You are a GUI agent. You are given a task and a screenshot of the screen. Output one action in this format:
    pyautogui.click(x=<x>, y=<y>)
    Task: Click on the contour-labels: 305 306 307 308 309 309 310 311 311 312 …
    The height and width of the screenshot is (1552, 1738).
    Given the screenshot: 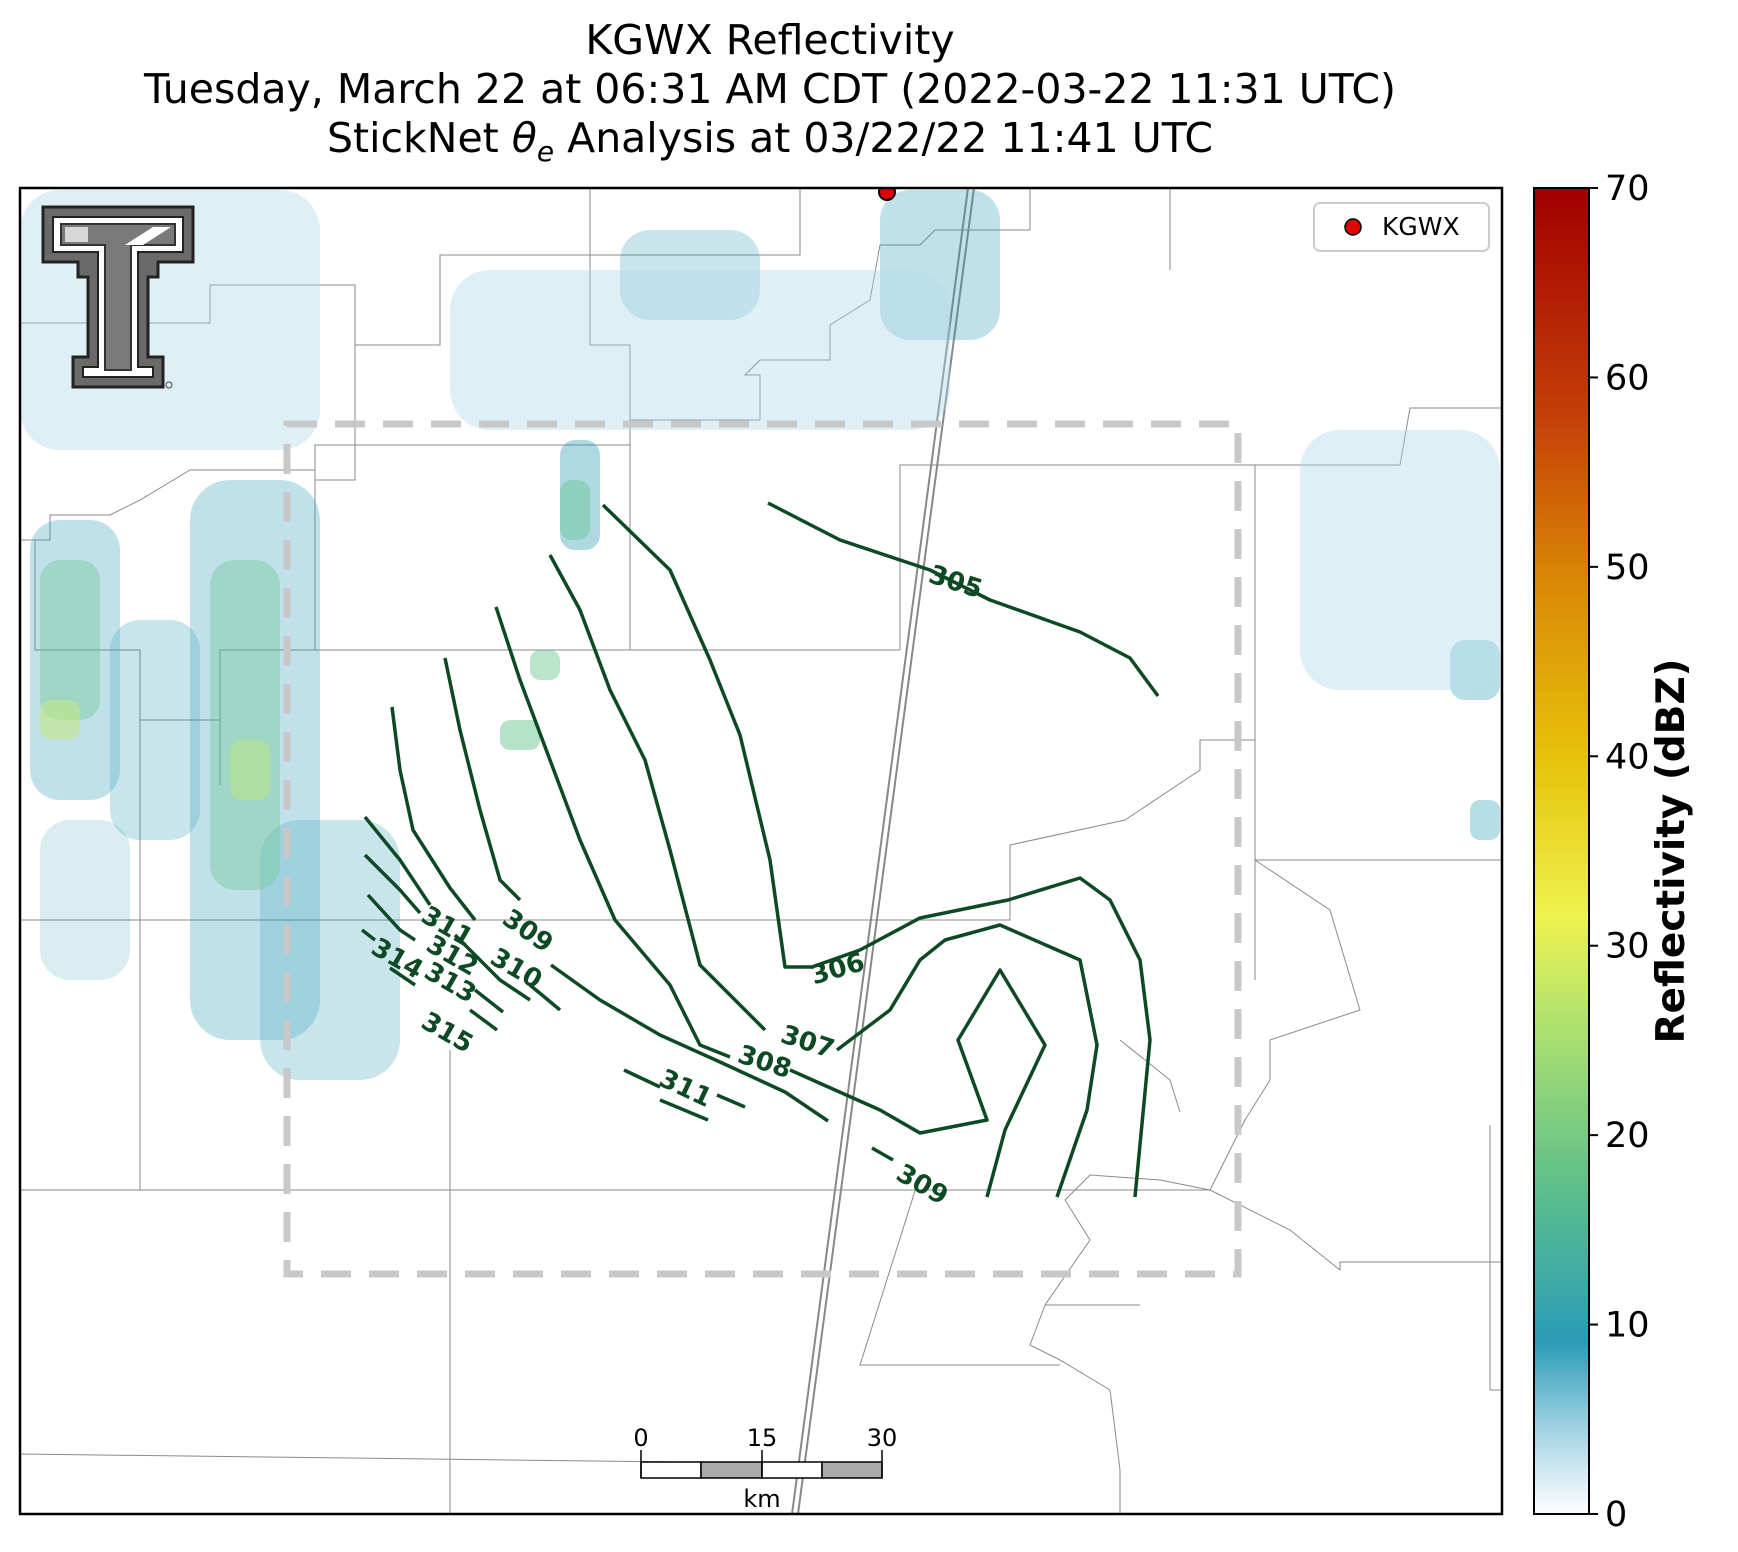 What is the action you would take?
    pyautogui.click(x=676, y=886)
    